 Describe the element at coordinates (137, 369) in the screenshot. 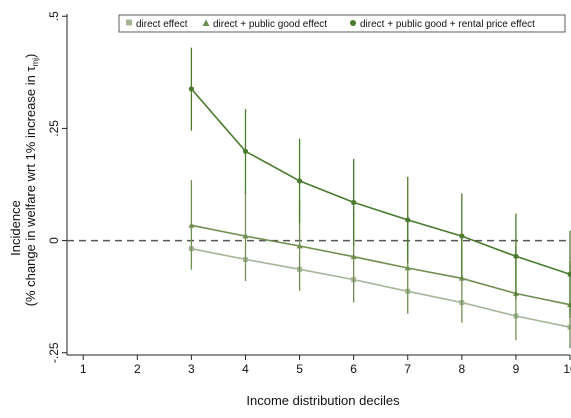

I see `x-tick-label-1: 2` at that location.